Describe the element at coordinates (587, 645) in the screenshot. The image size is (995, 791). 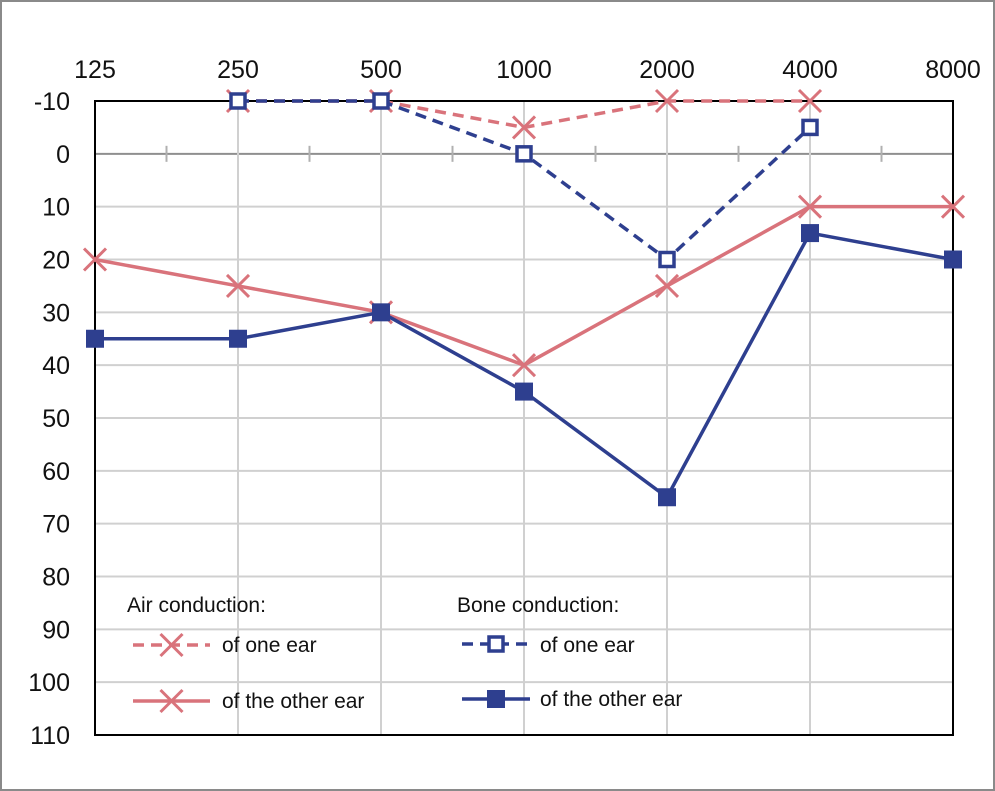
I see `legend-label-bone-one: of one ear` at that location.